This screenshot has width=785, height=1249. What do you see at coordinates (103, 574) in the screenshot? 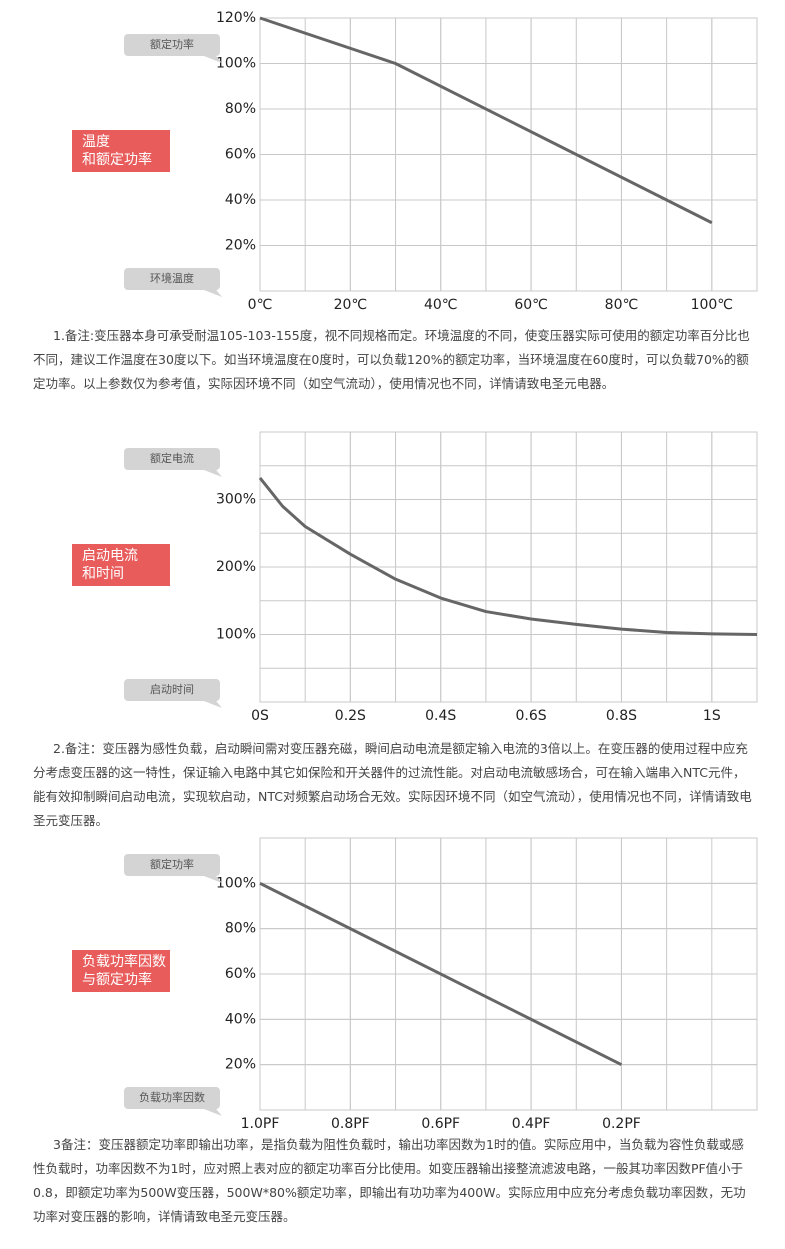
I see `annotation: 和时间` at bounding box center [103, 574].